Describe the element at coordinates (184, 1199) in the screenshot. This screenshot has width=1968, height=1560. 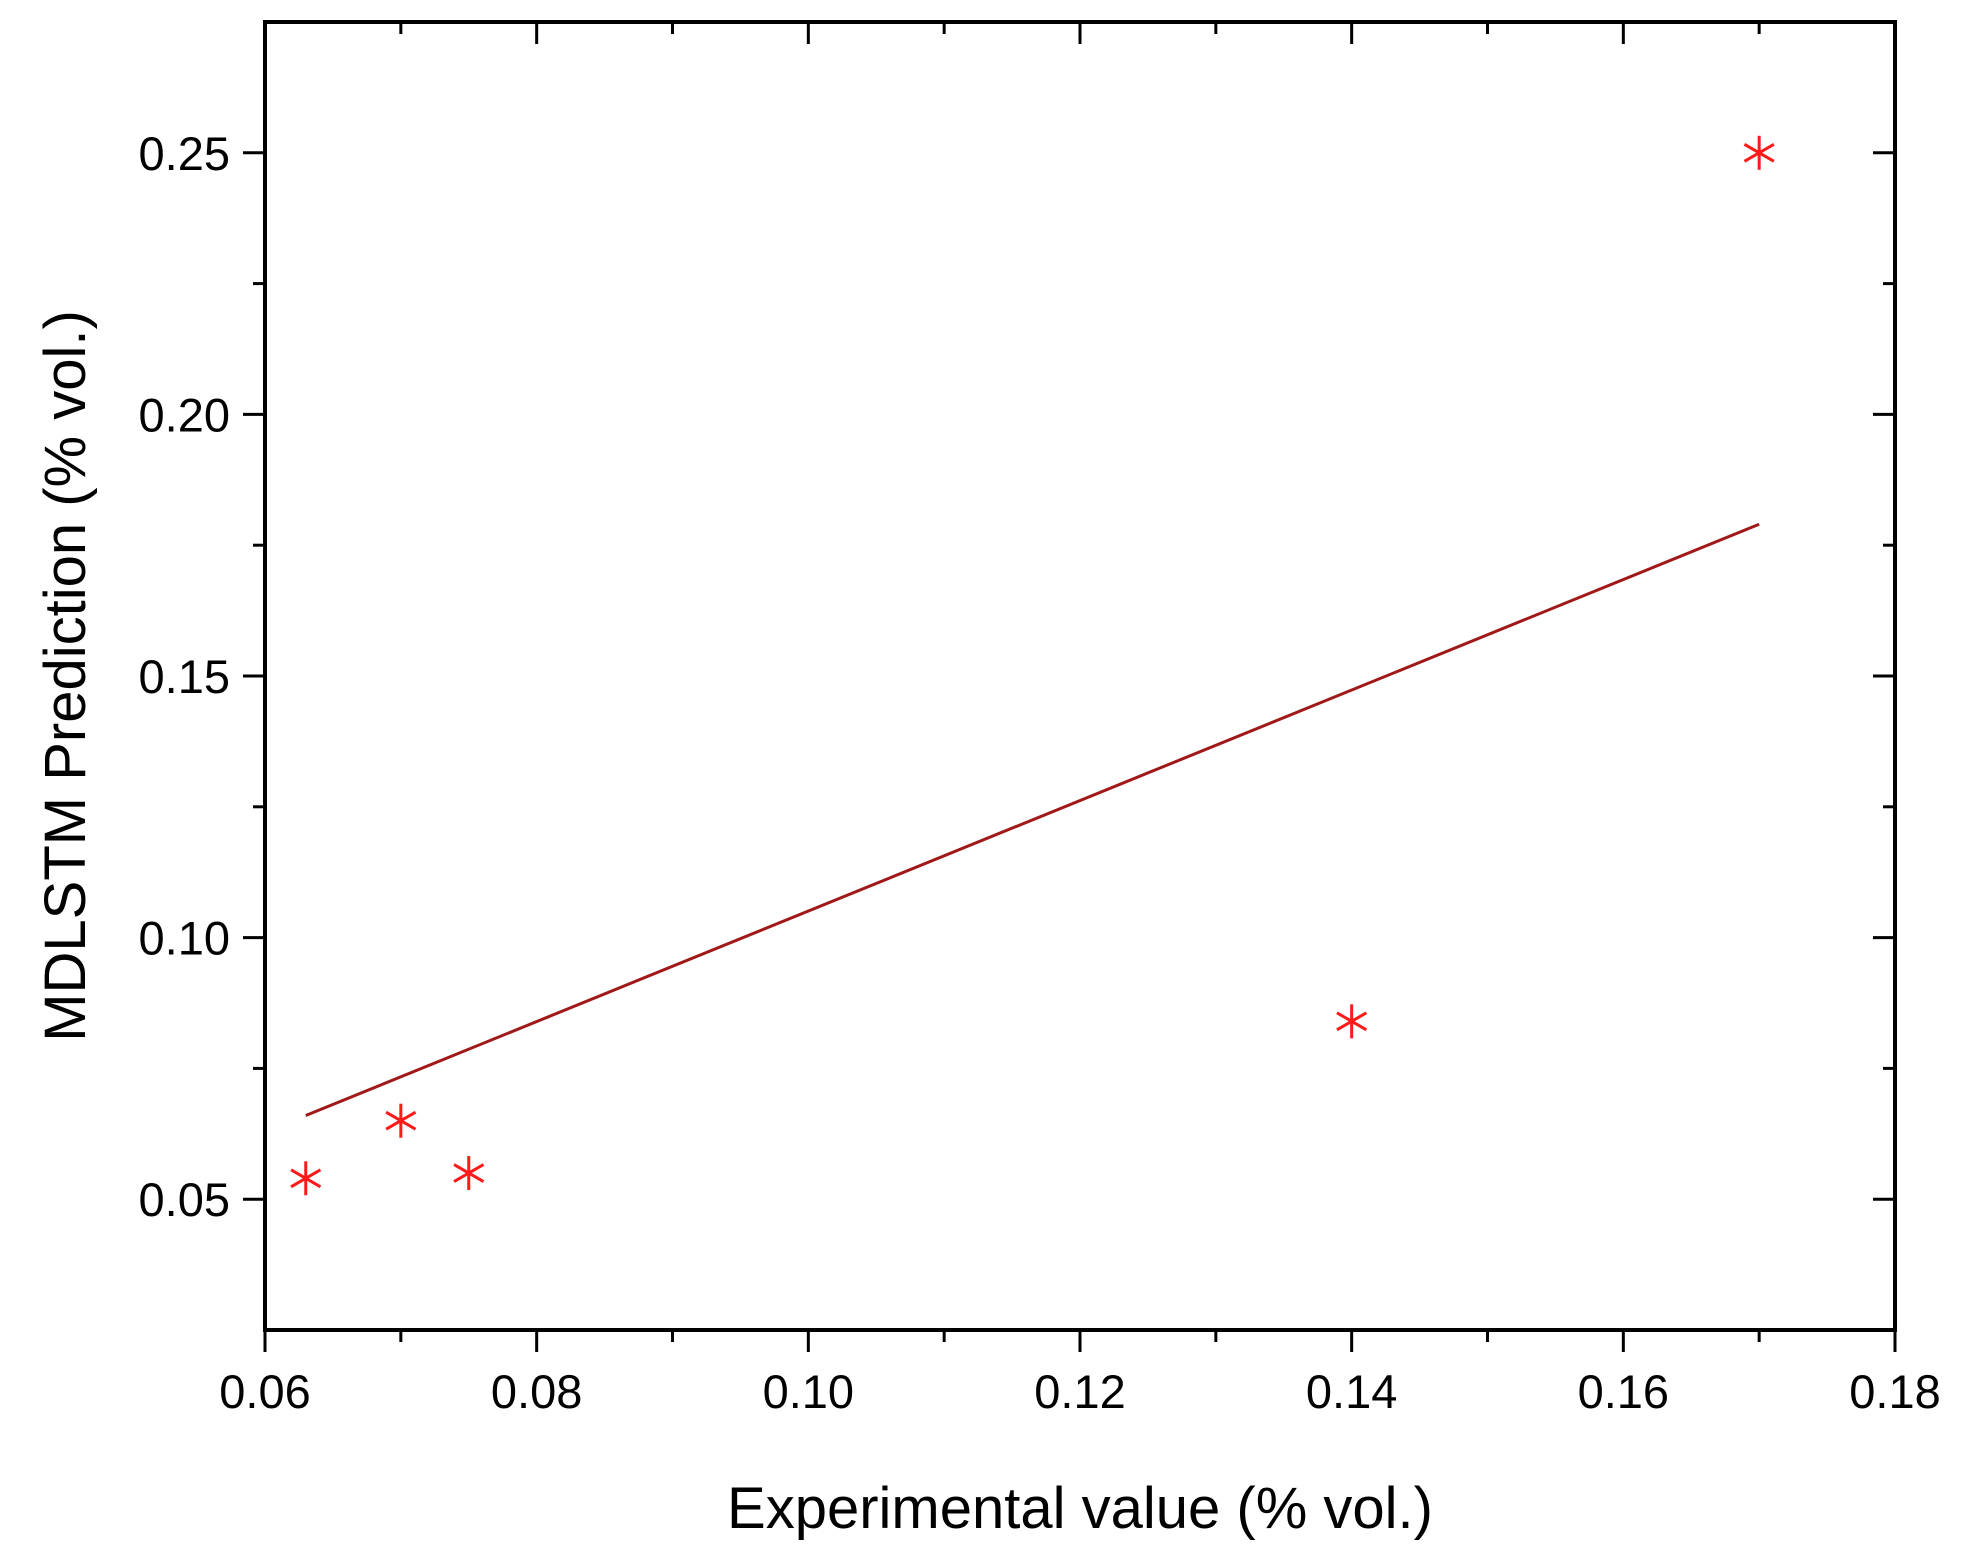
I see `y-tick-label: 0.05` at that location.